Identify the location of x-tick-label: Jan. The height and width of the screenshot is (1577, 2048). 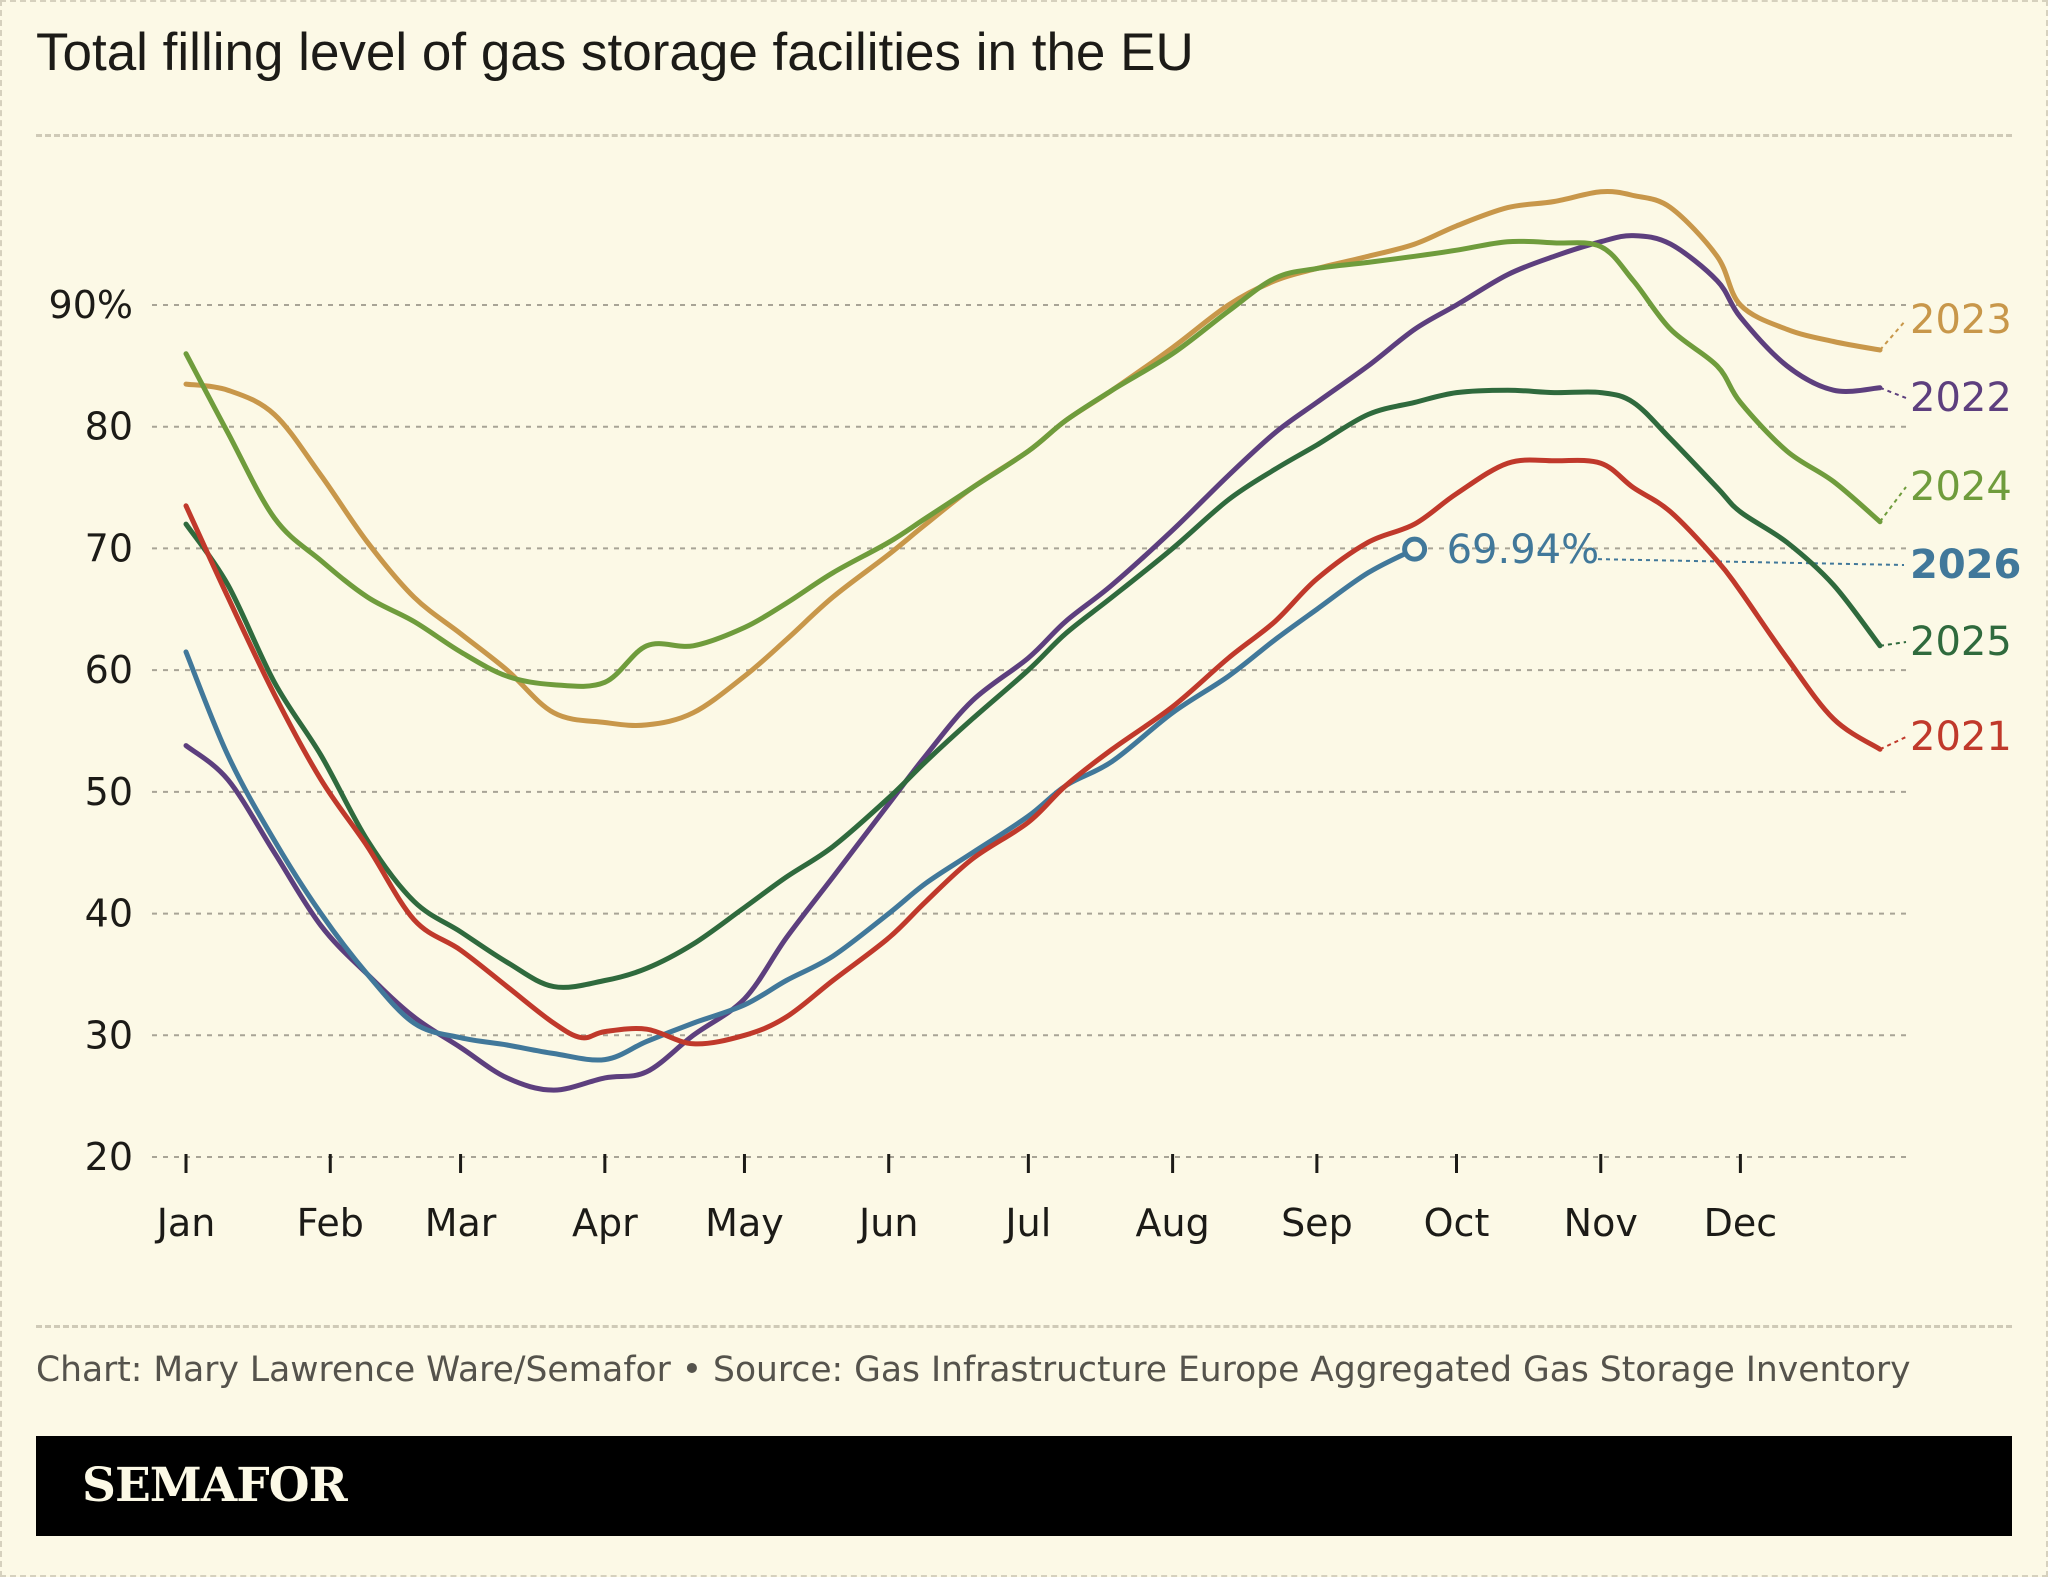
(185, 1223).